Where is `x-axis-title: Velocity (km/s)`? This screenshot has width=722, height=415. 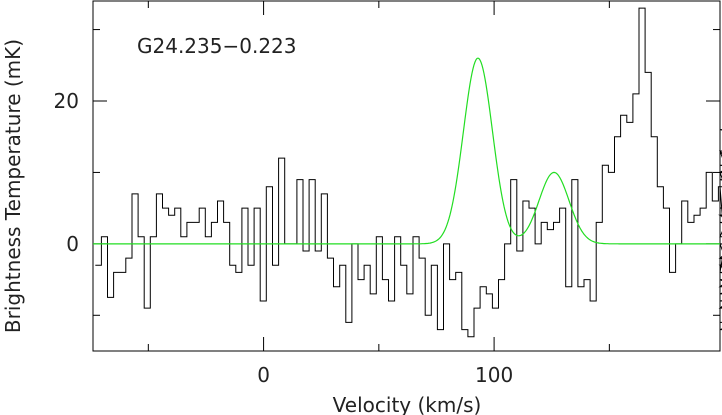
x-axis-title: Velocity (km/s) is located at coordinates (407, 404).